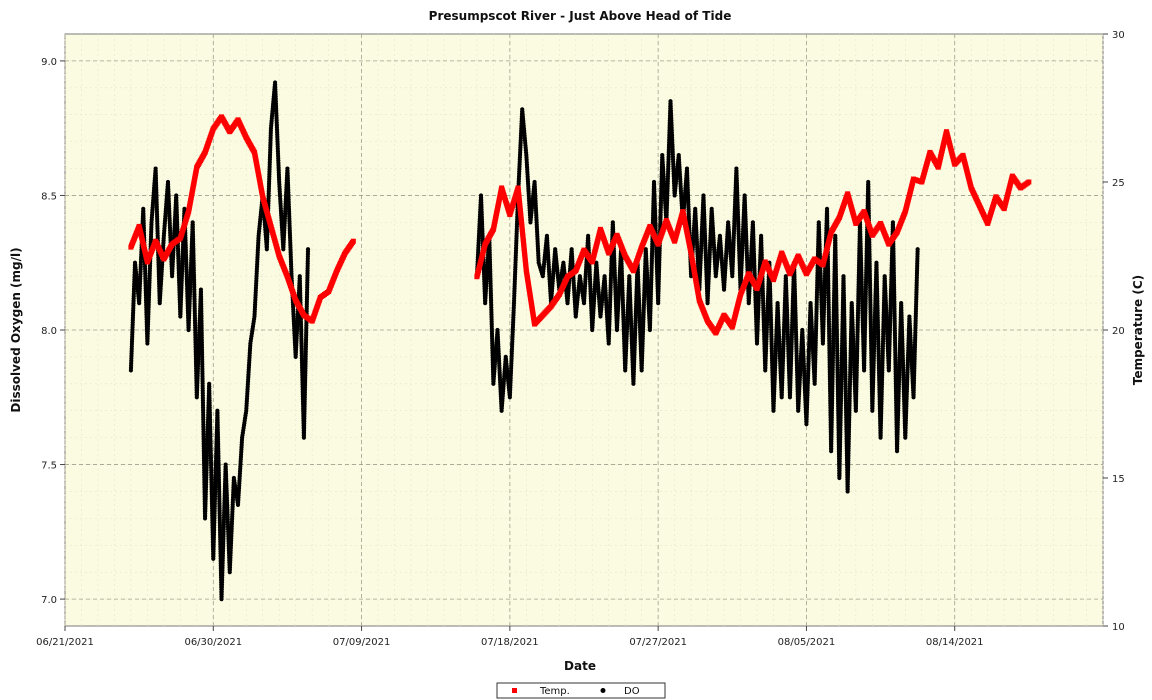 This screenshot has width=1152, height=700. I want to click on x-tick-label: 08/14/2021, so click(955, 642).